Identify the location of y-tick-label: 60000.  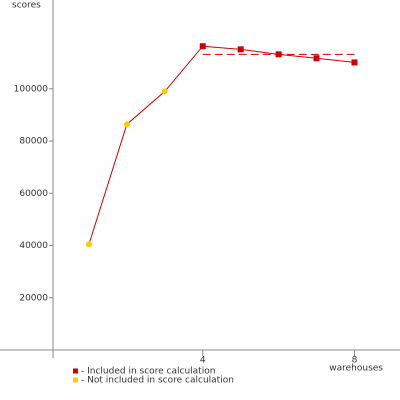
(33, 194).